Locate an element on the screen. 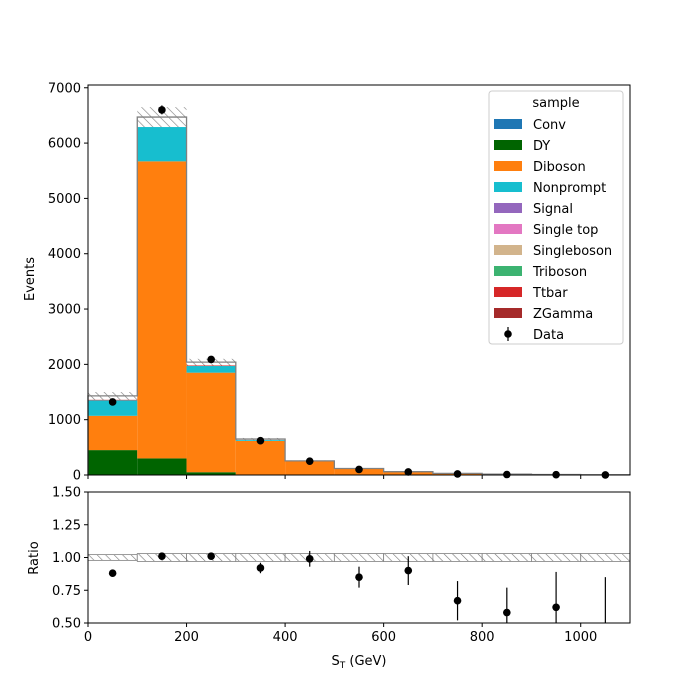  y-tick-label-bottom: 0.75 is located at coordinates (66, 591).